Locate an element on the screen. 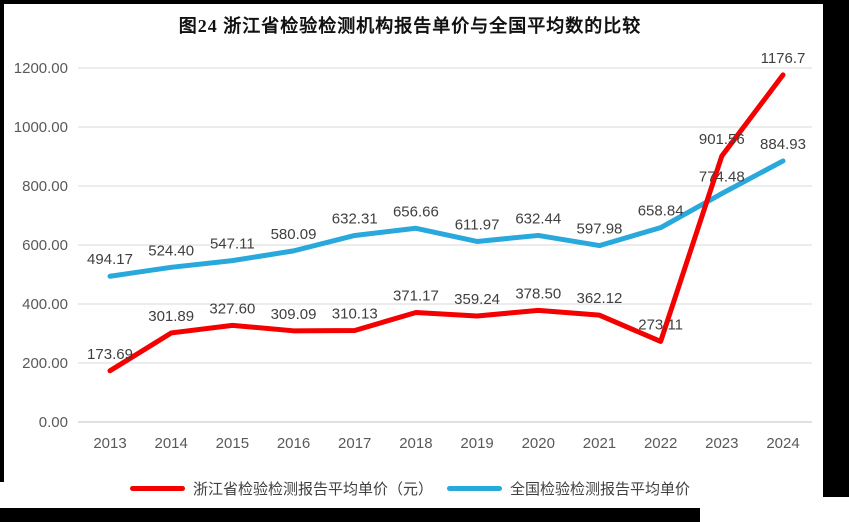 The image size is (849, 522). data-point-label: 632.44 is located at coordinates (538, 218).